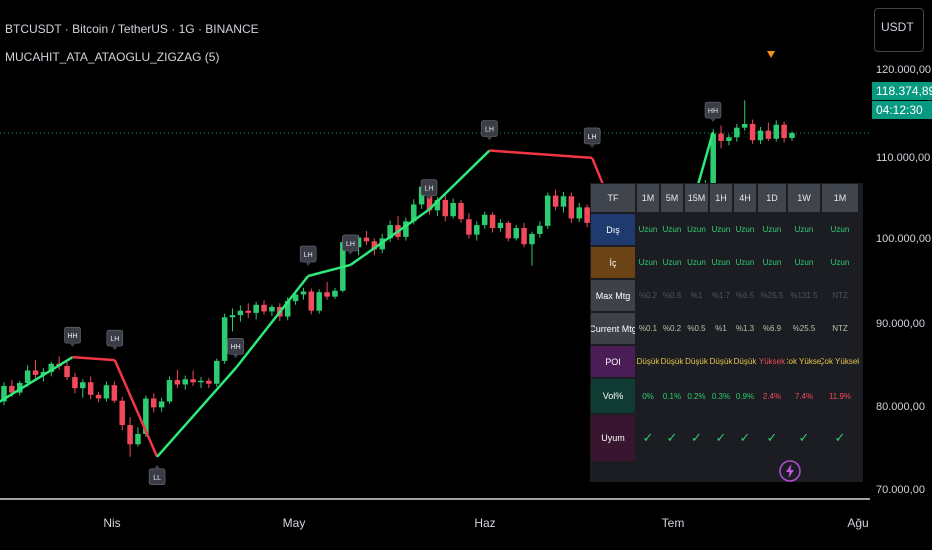 The height and width of the screenshot is (550, 932). I want to click on current-price-label: 118.374,89, so click(902, 91).